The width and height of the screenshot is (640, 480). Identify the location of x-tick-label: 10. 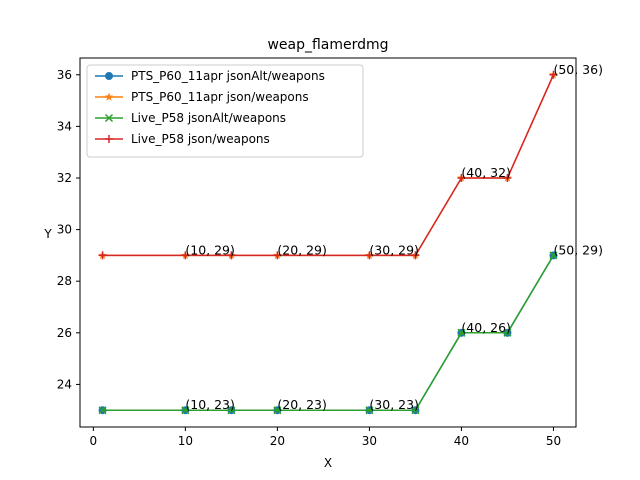
(185, 441).